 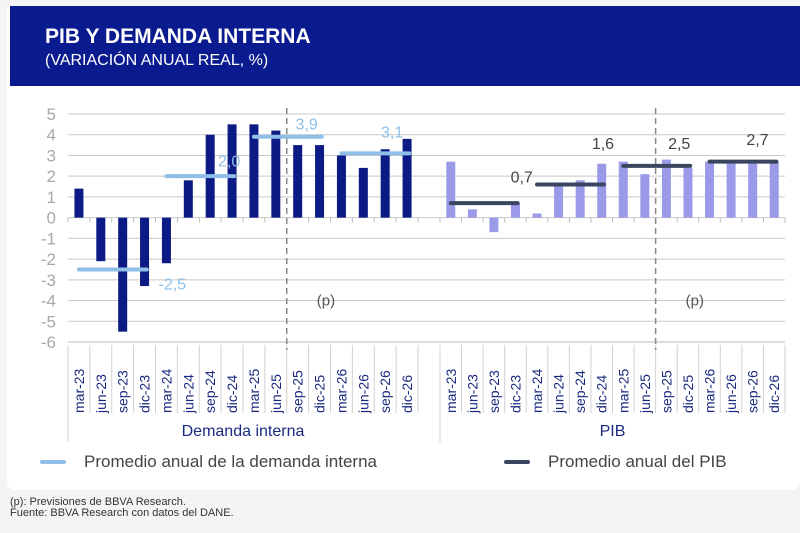 I want to click on y-tick-label: -2, so click(x=48, y=259).